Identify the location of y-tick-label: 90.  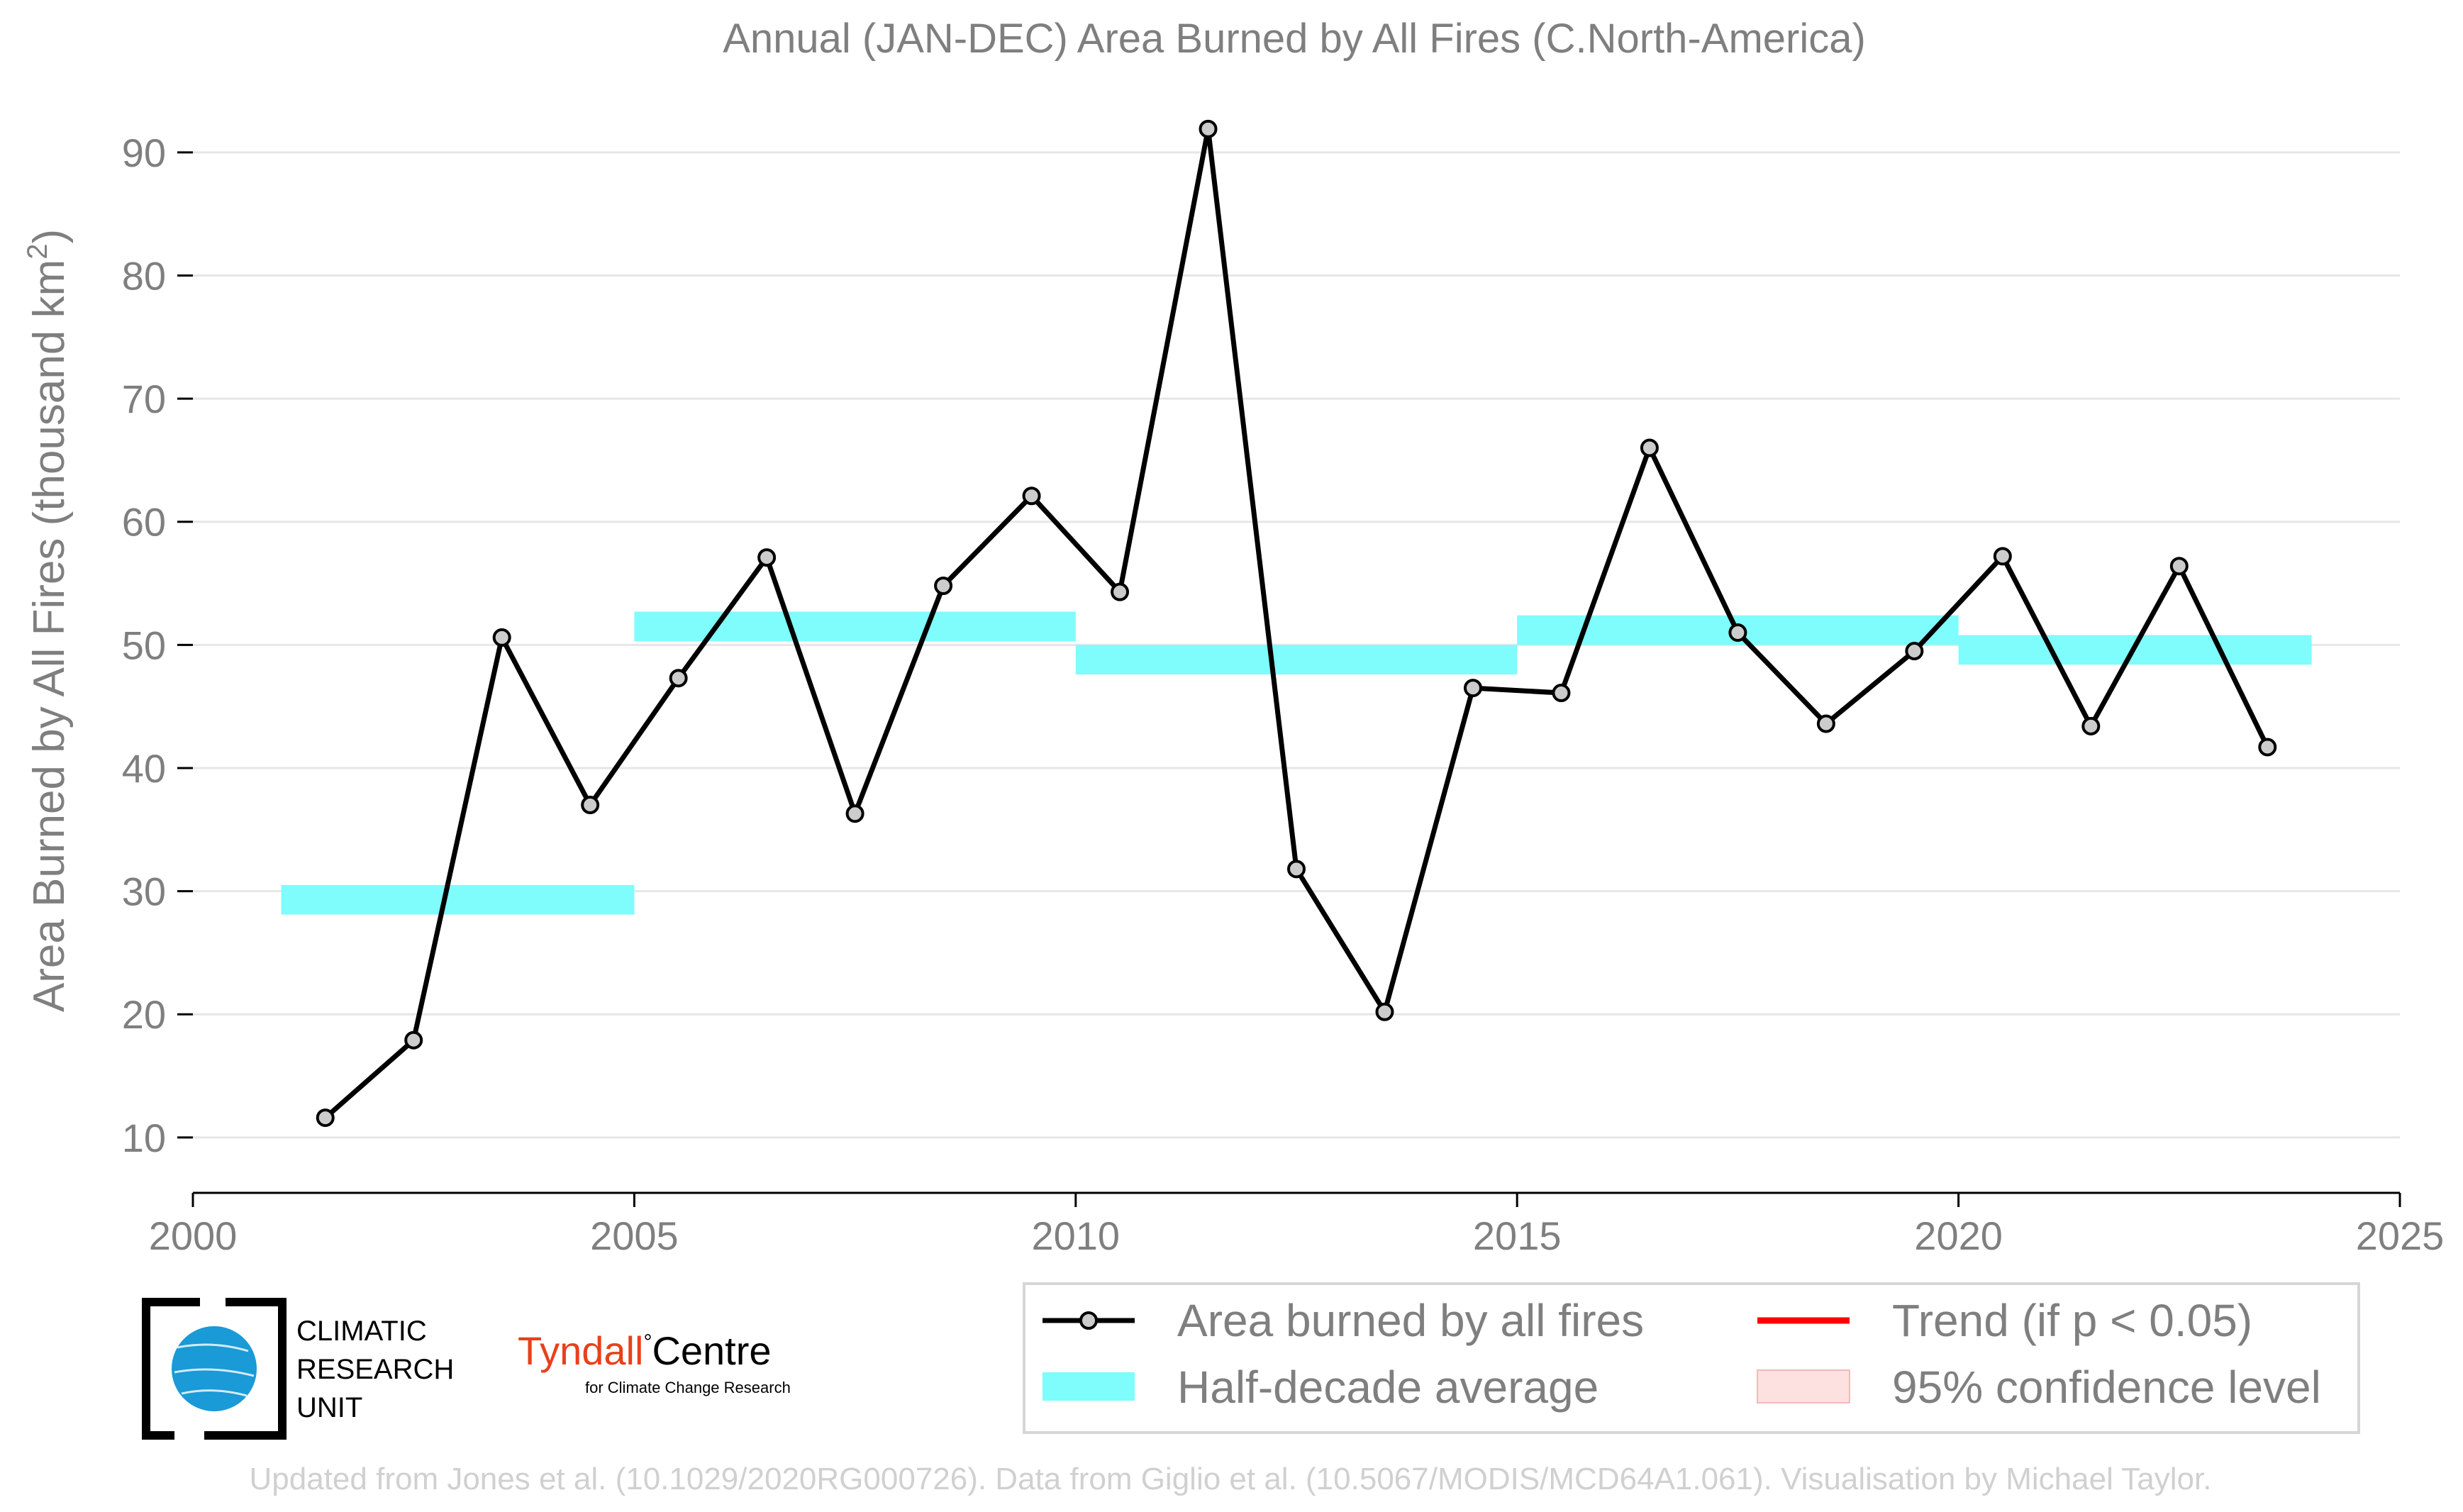
(144, 152).